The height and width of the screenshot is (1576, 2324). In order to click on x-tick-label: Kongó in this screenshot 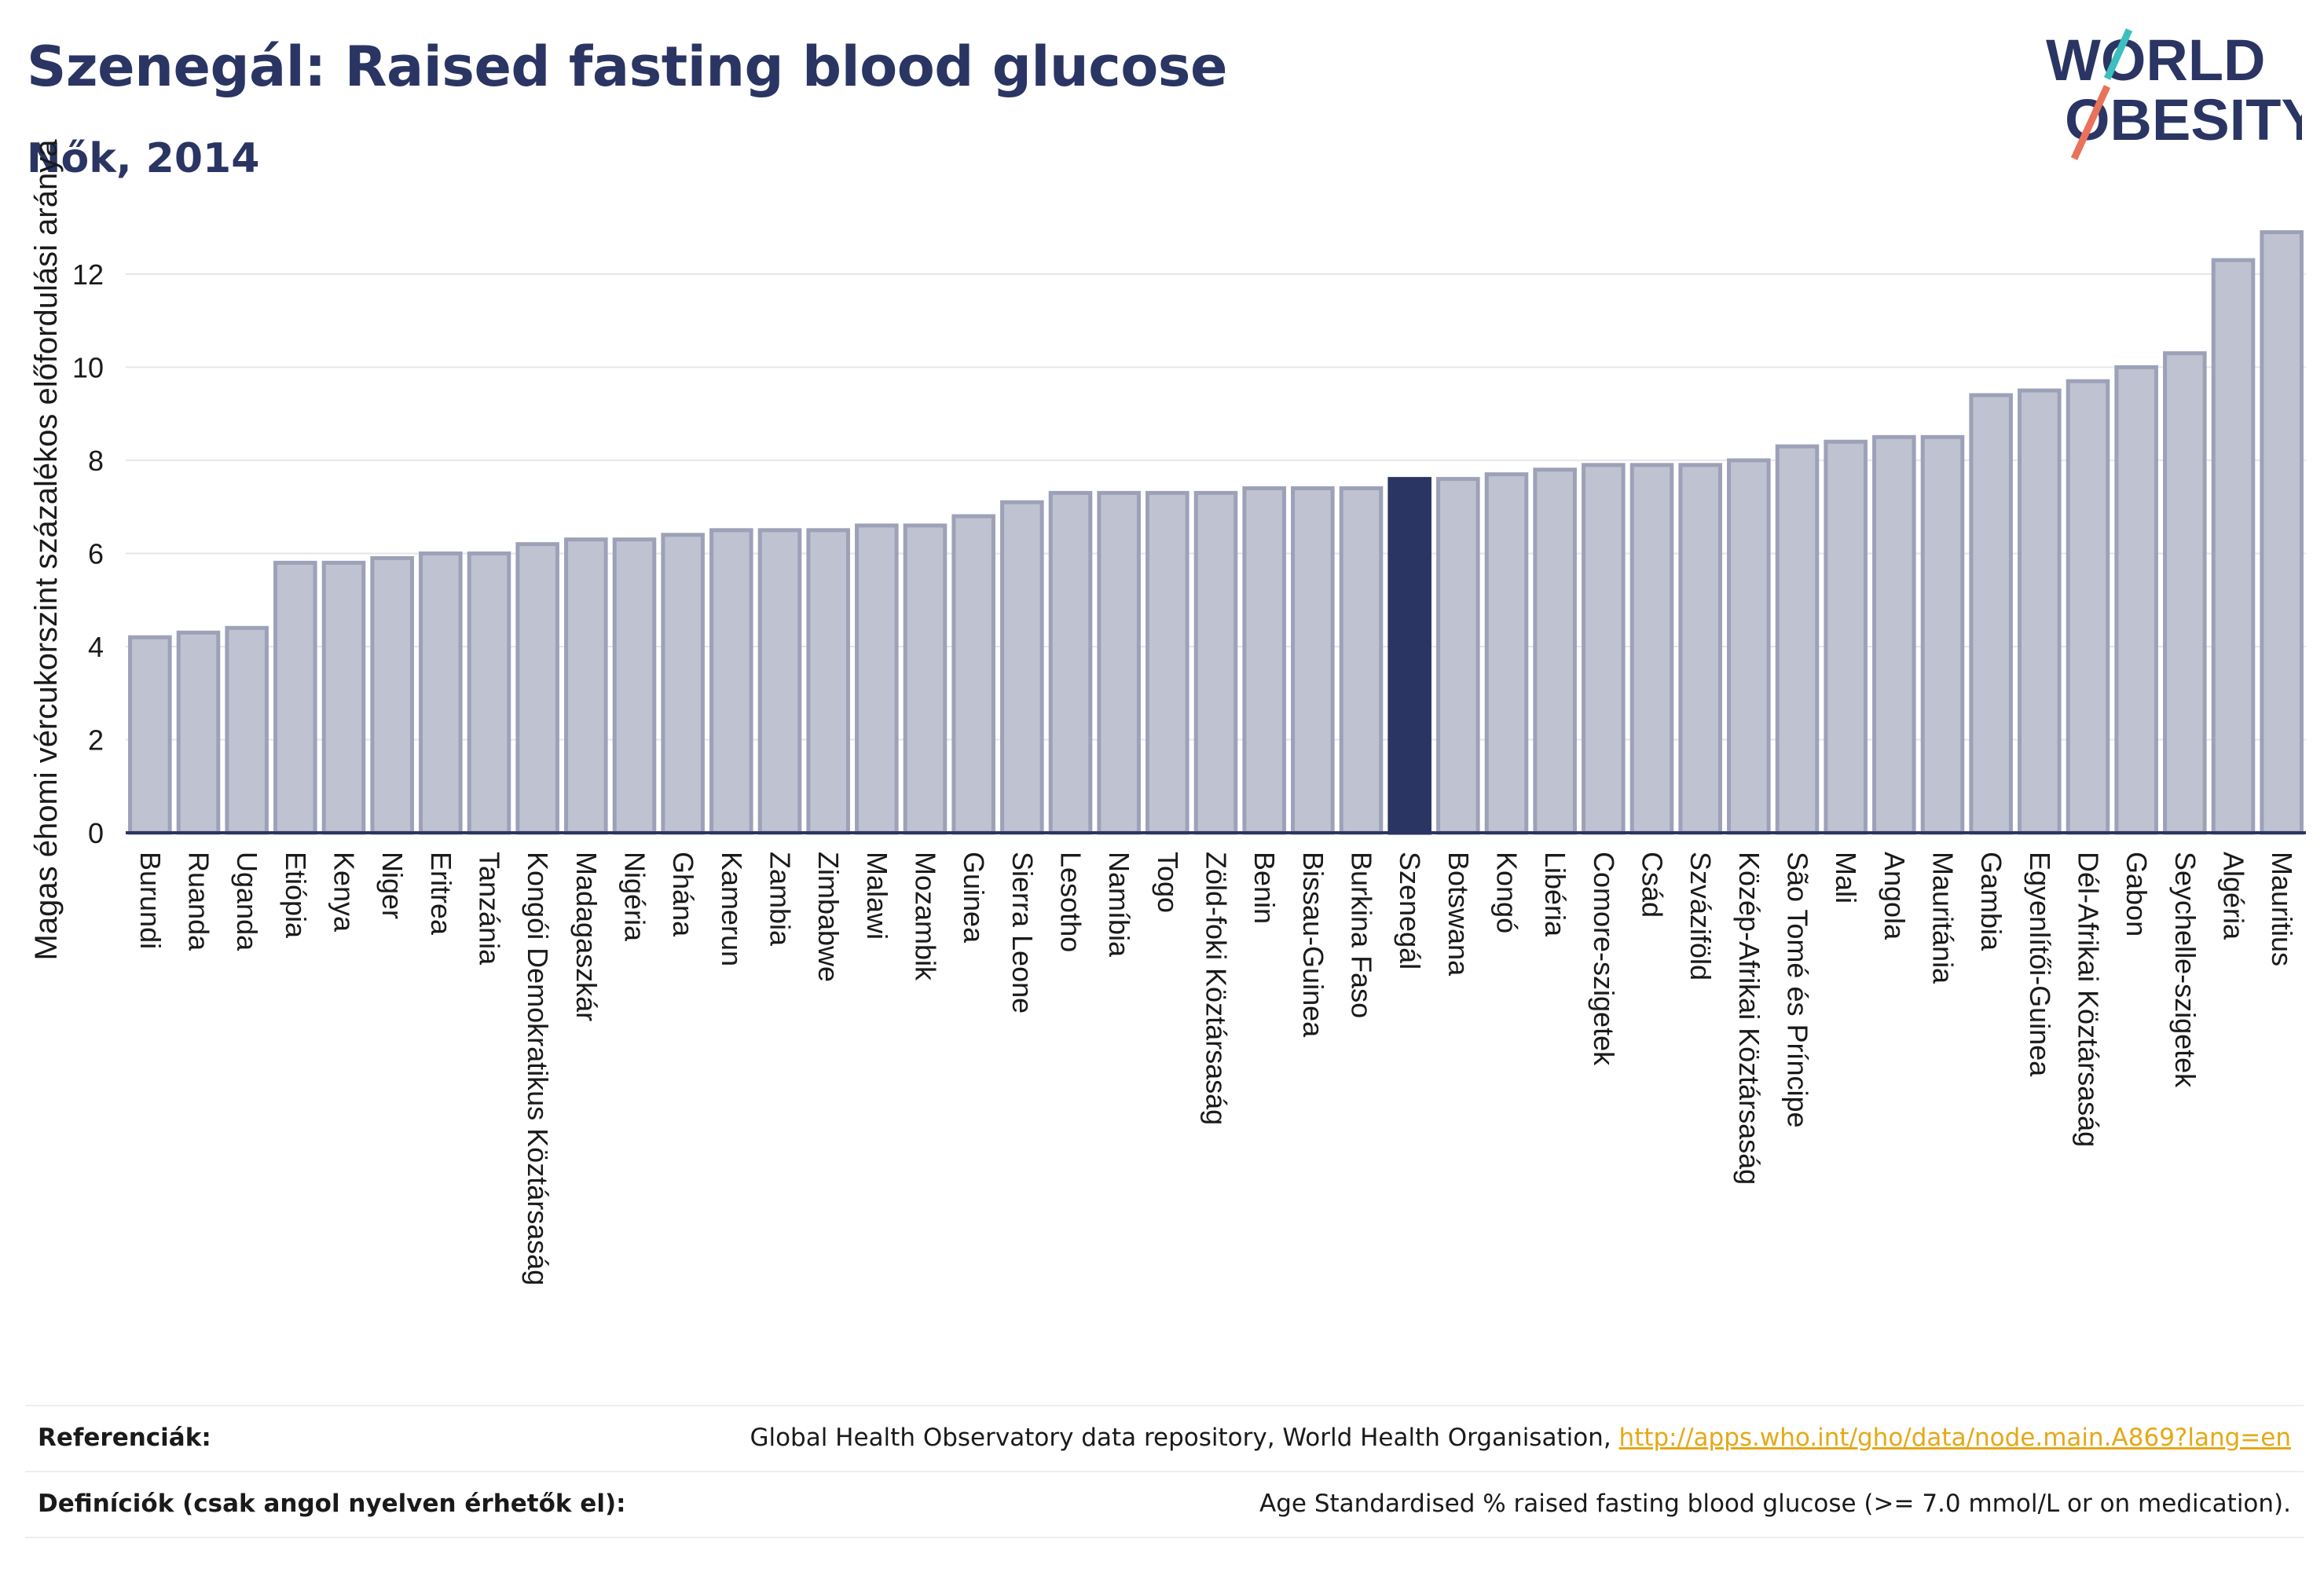, I will do `click(1507, 892)`.